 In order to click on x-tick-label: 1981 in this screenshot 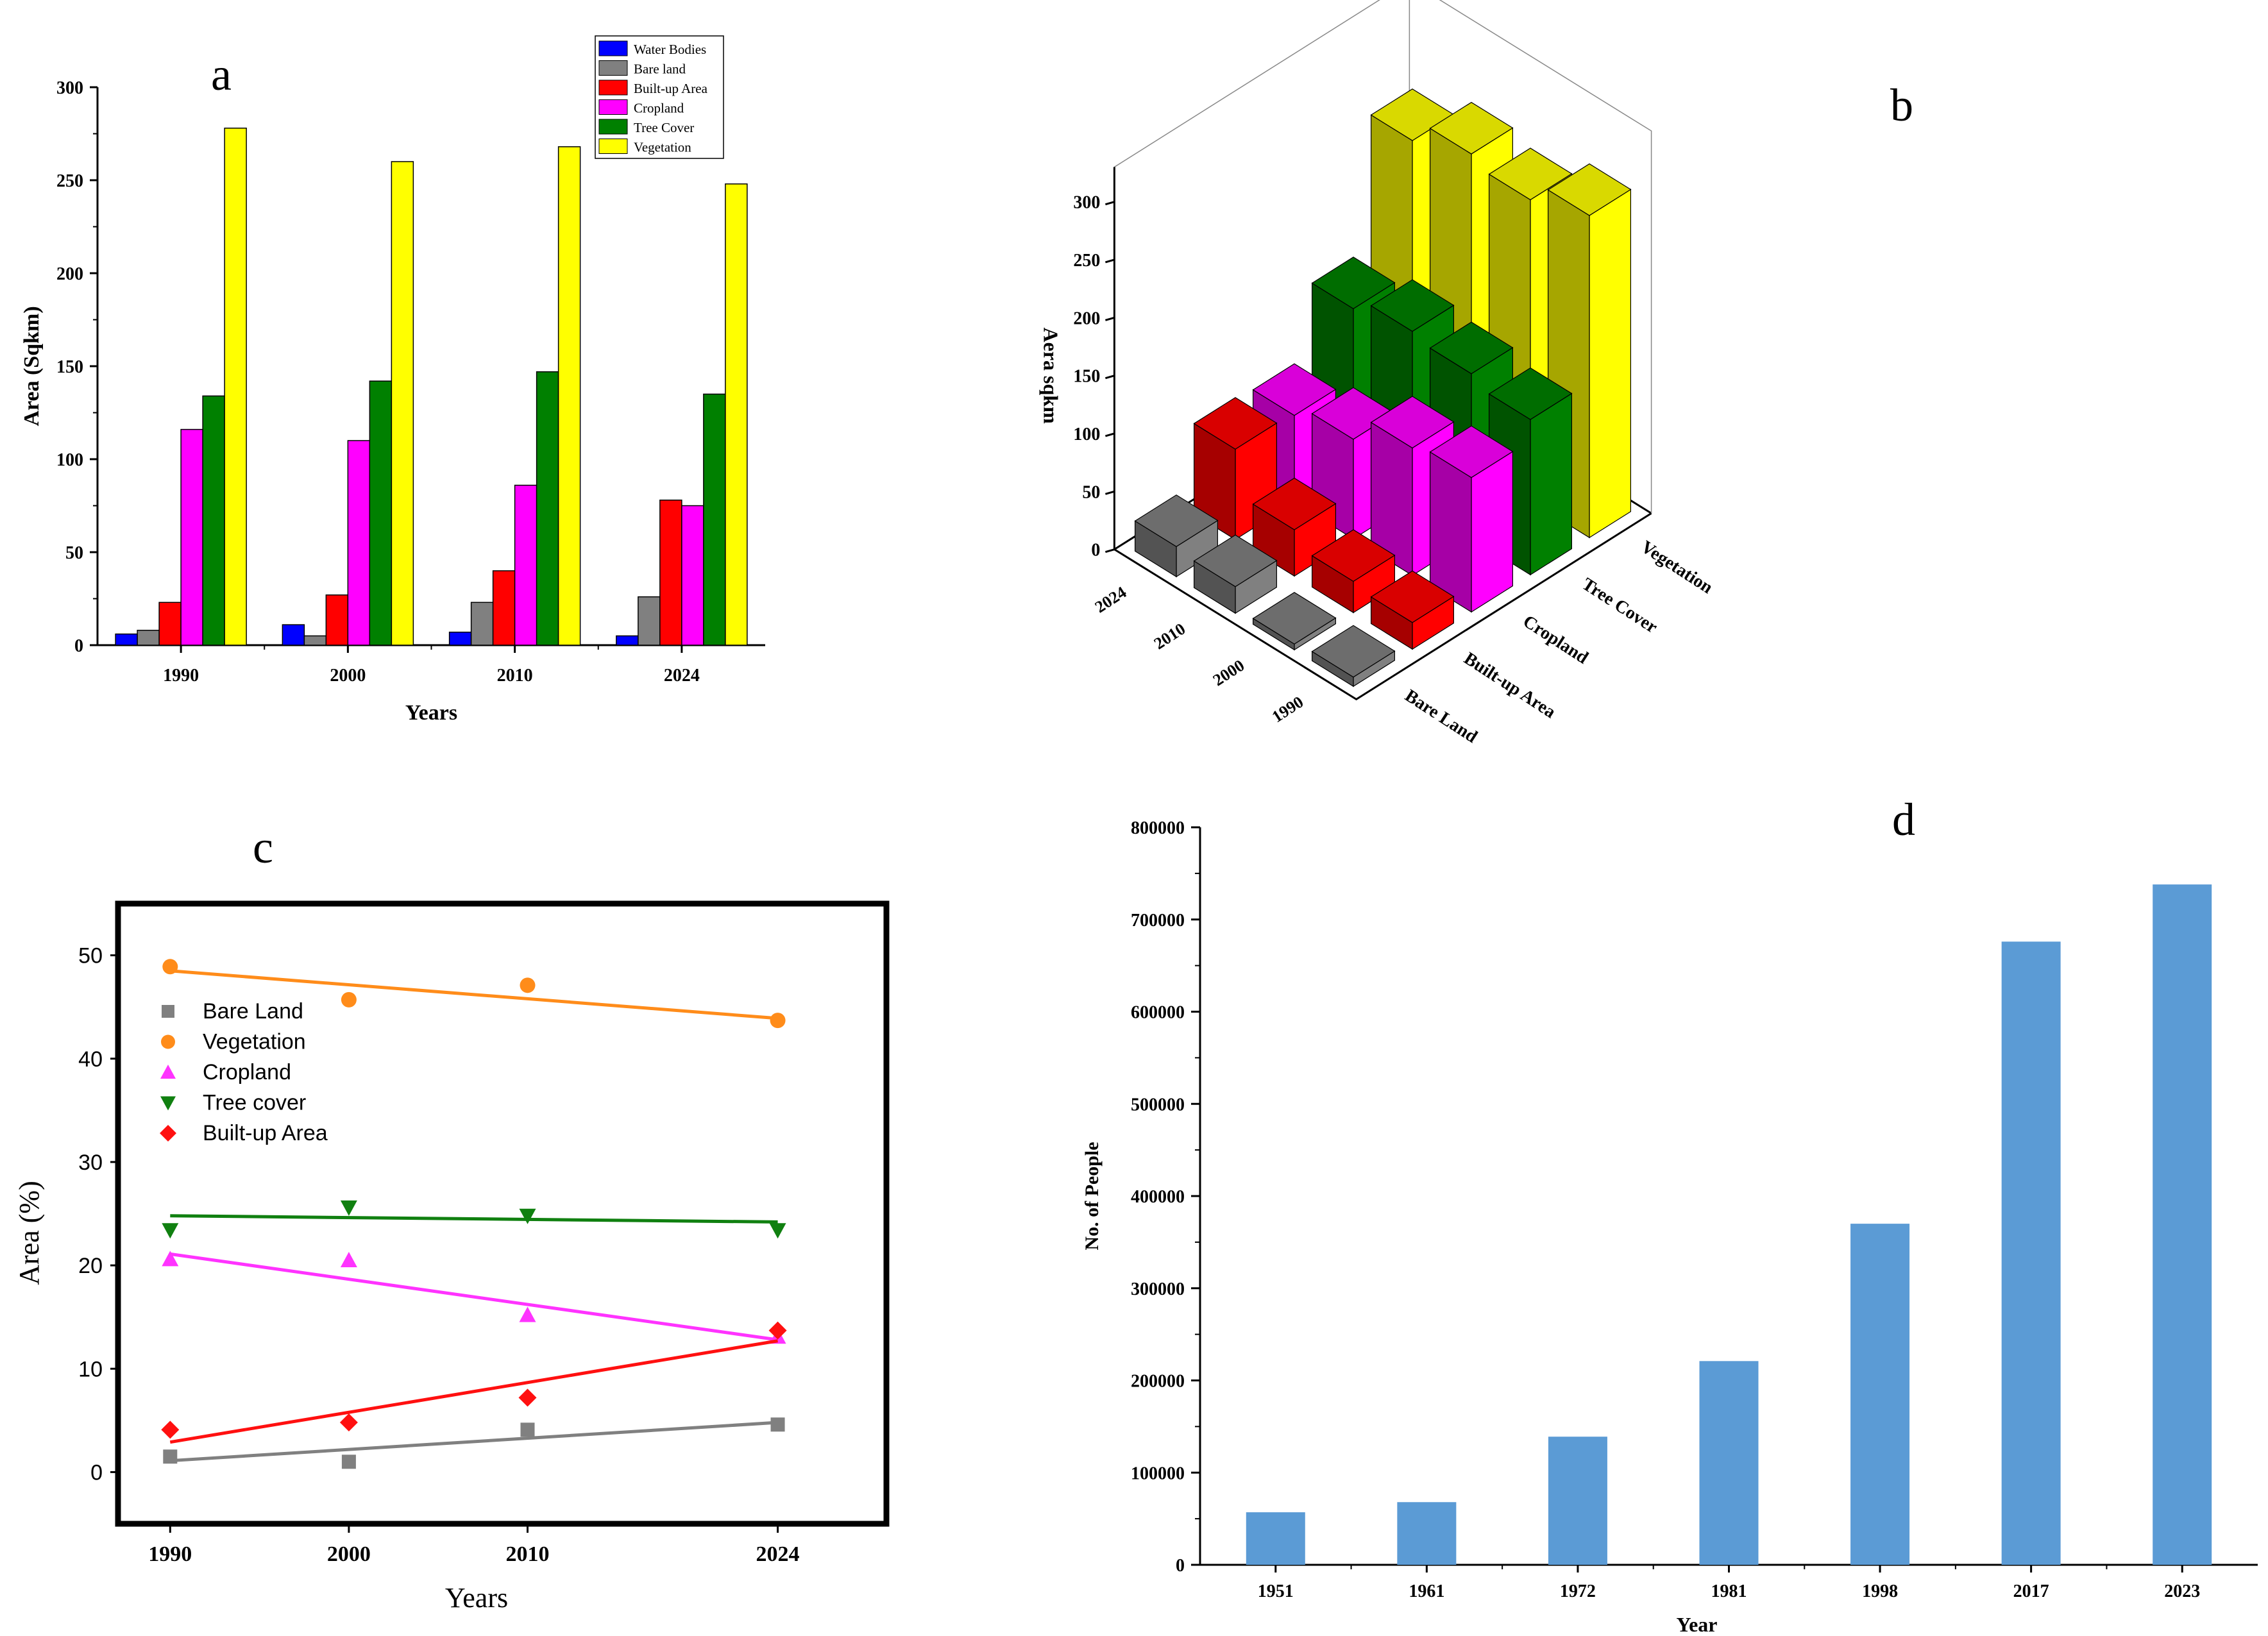, I will do `click(1729, 1591)`.